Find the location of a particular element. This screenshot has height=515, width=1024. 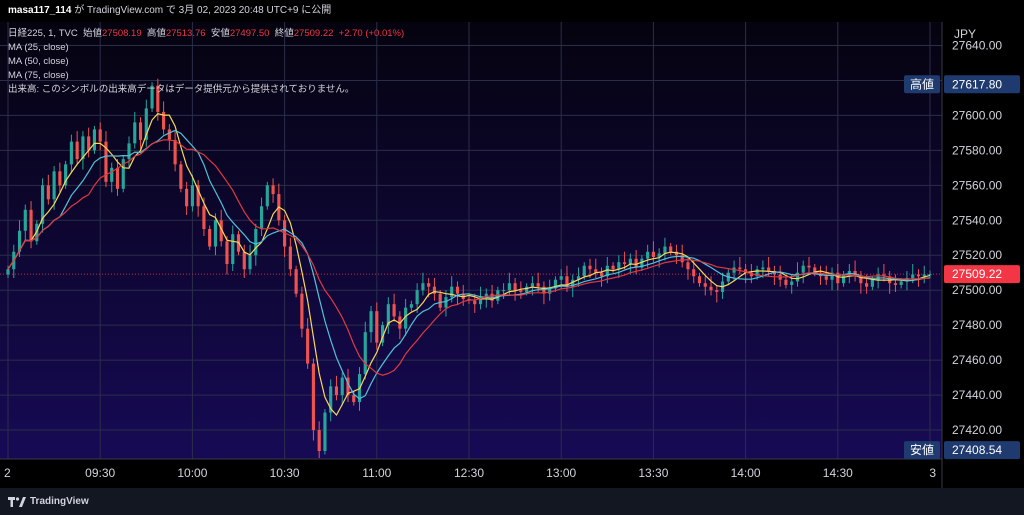

time-axis-background is located at coordinates (471, 473).